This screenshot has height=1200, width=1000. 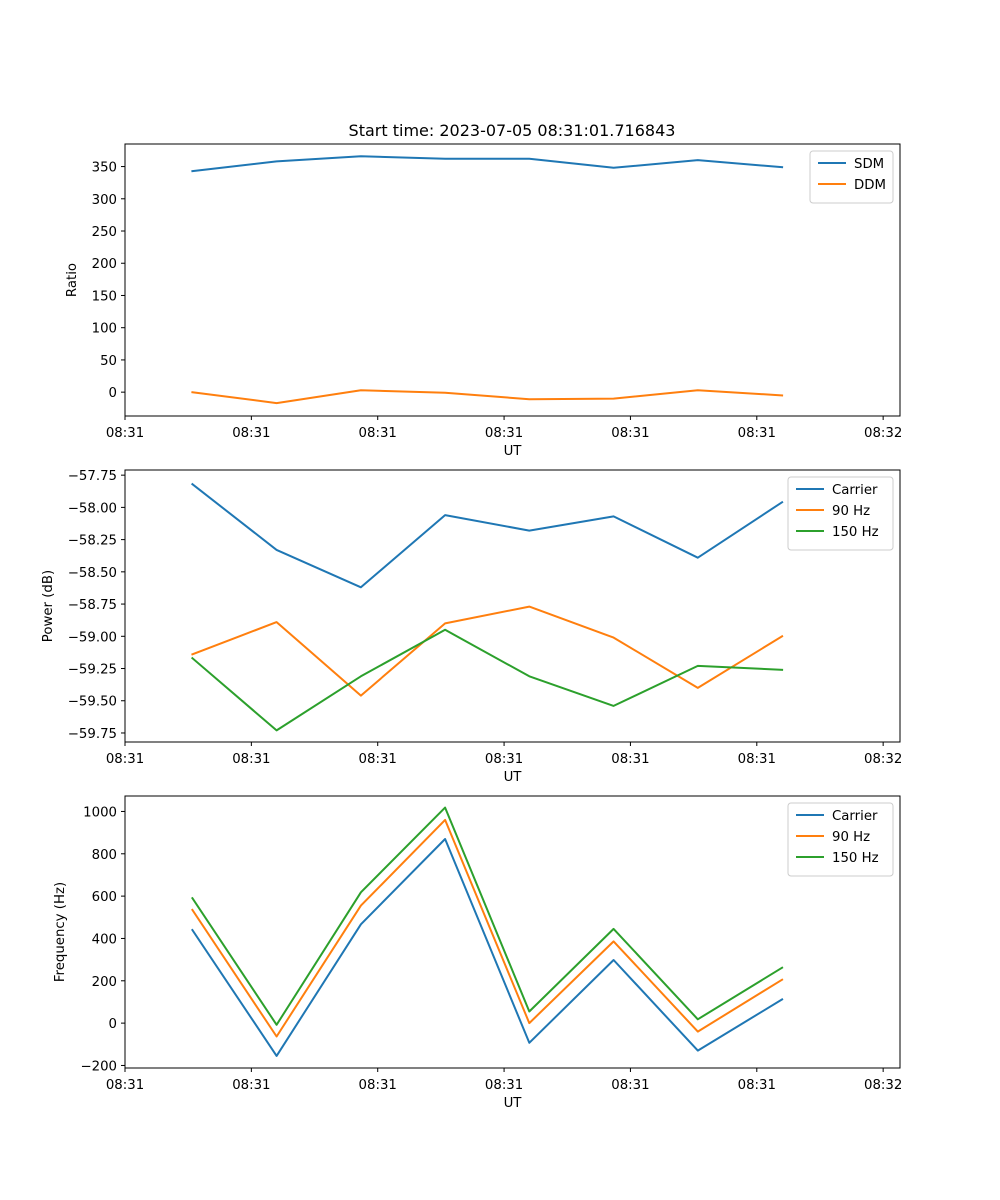 I want to click on chart2-legend-label: 150 Hz, so click(x=855, y=532).